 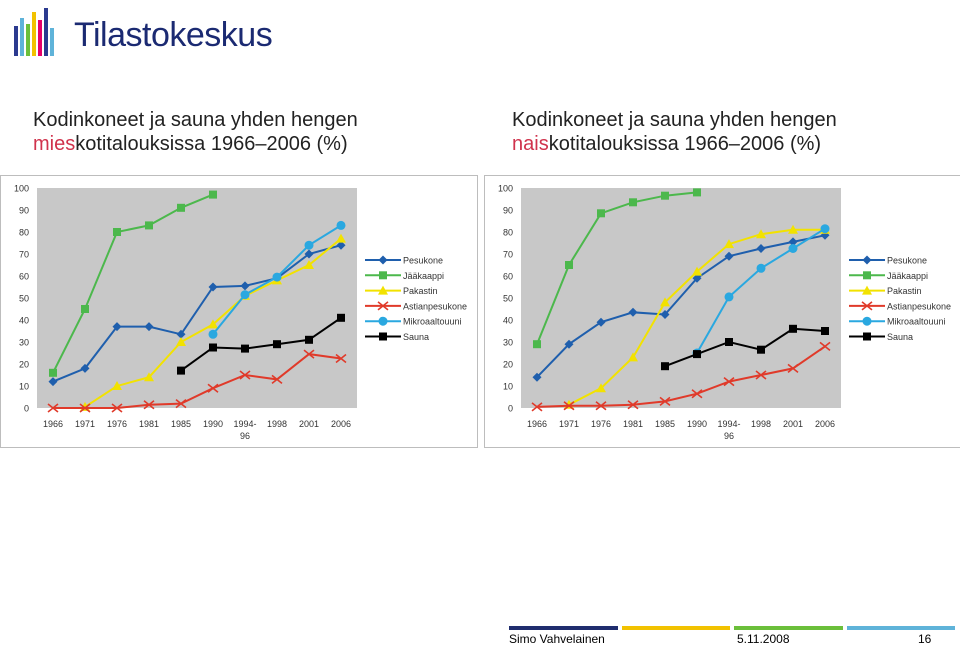 What do you see at coordinates (728, 424) in the screenshot?
I see `x-tick-label: 1994-` at bounding box center [728, 424].